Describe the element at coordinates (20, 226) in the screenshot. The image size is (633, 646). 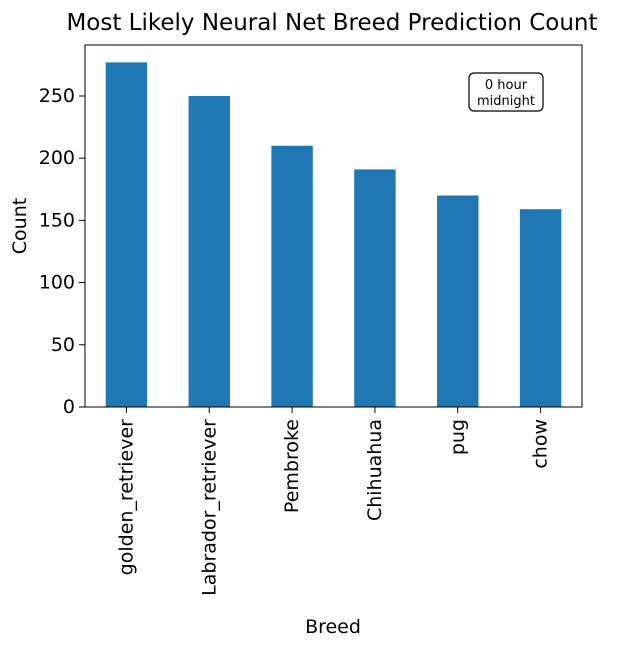
I see `y-axis-label: Count` at that location.